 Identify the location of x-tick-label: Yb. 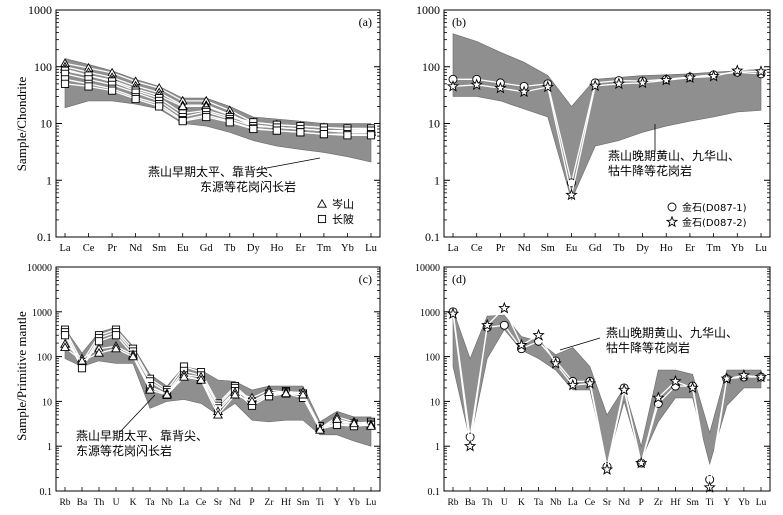
(347, 248).